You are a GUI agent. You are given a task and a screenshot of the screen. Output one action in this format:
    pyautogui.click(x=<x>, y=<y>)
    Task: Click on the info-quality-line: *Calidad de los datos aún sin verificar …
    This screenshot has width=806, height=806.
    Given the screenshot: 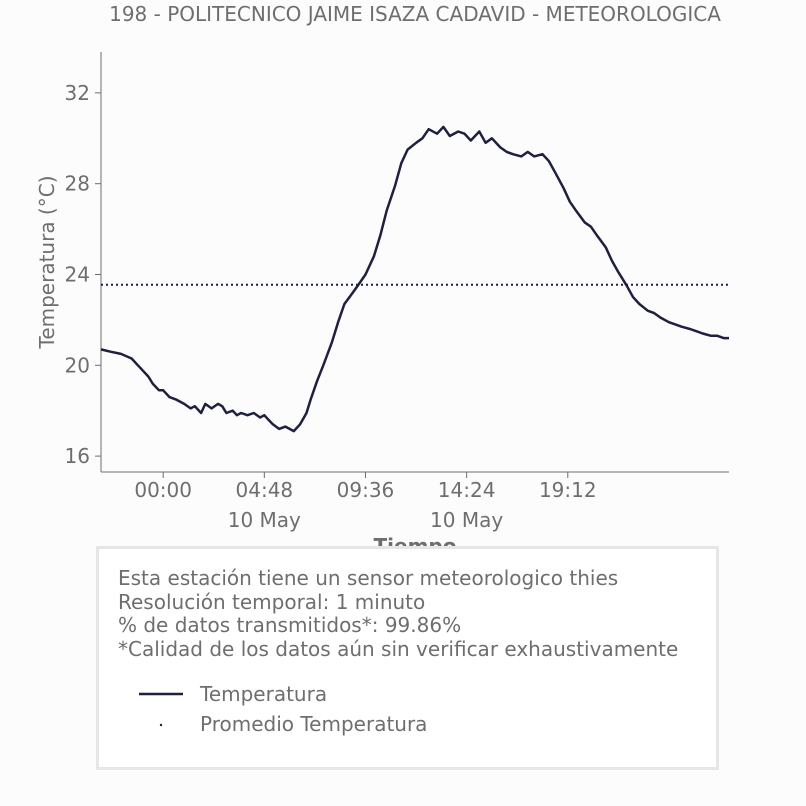 What is the action you would take?
    pyautogui.click(x=398, y=648)
    